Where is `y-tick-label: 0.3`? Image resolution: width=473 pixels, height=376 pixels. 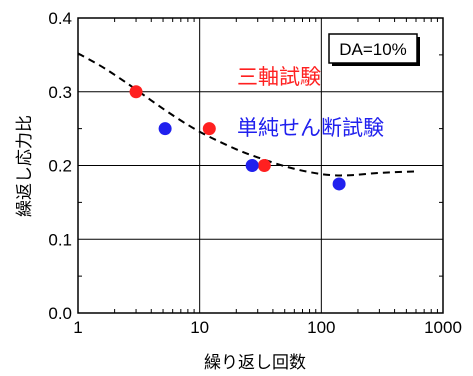 y-tick-label: 0.3 is located at coordinates (60, 92).